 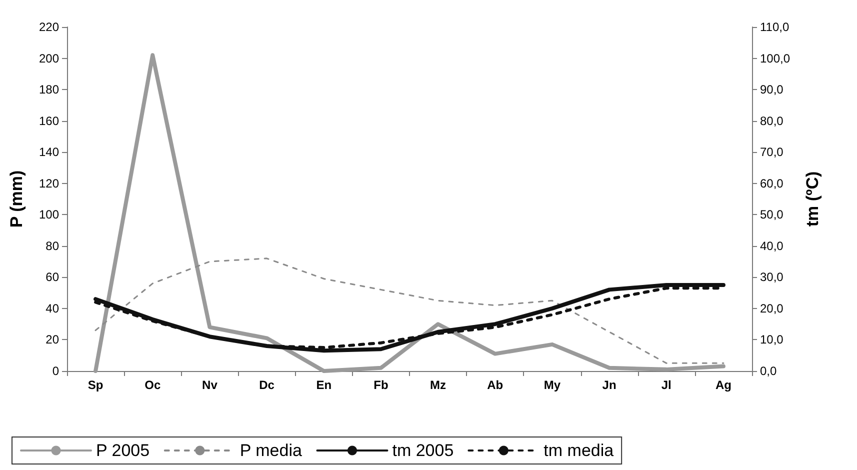 What do you see at coordinates (53, 339) in the screenshot?
I see `y-tick-label: 20` at bounding box center [53, 339].